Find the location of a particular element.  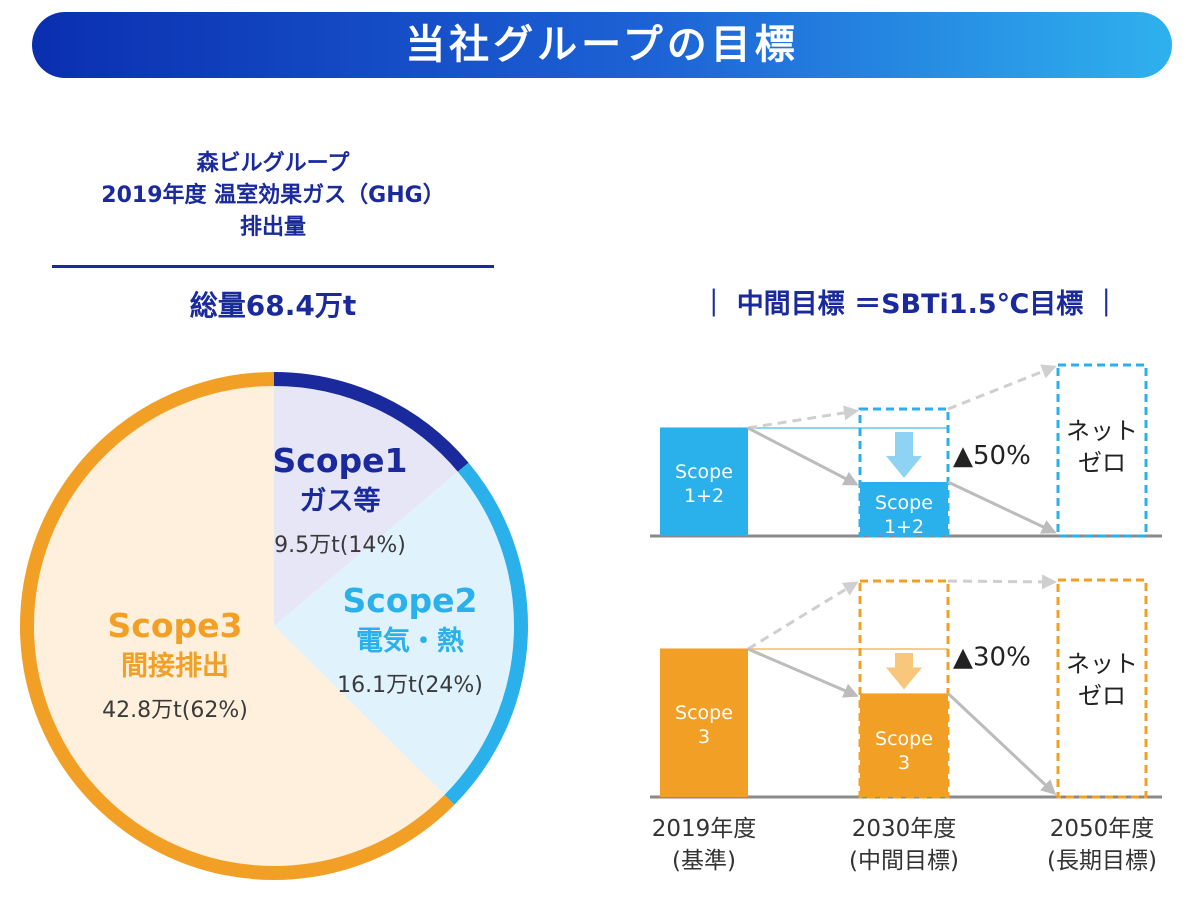

interim-target-label: 中間目標 ＝SBTi1.5℃目標 is located at coordinates (910, 304).